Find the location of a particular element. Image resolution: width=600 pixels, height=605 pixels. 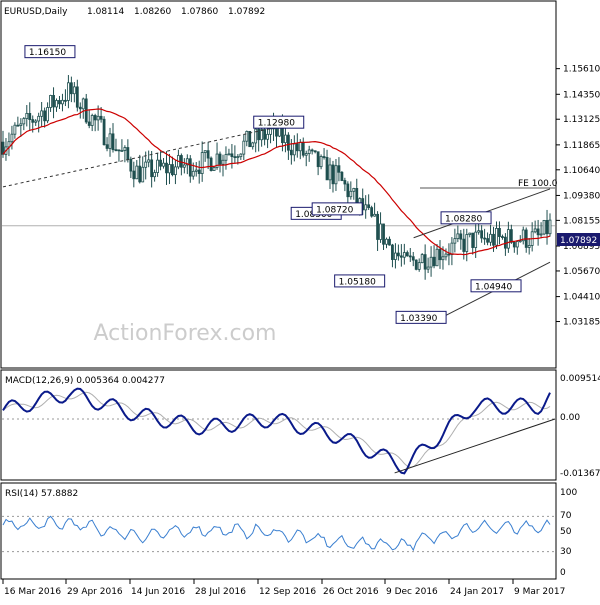

price-tick-label: 1.13125 is located at coordinates (581, 120).